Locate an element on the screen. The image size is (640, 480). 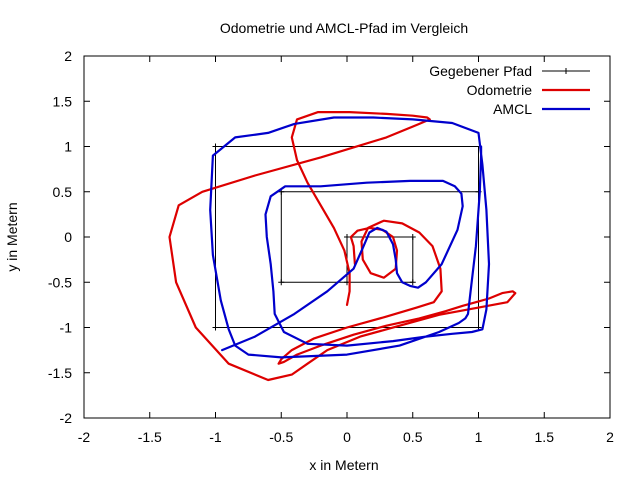
x-tick-label: 0.5 is located at coordinates (413, 437).